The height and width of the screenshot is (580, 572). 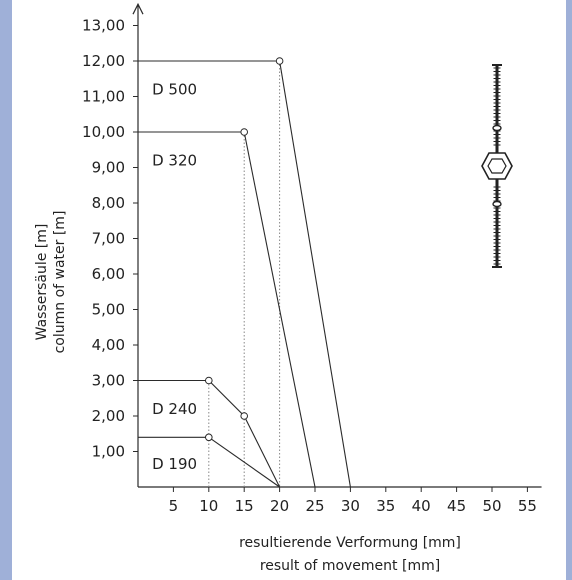 What do you see at coordinates (491, 506) in the screenshot?
I see `x-tick-label: 50` at bounding box center [491, 506].